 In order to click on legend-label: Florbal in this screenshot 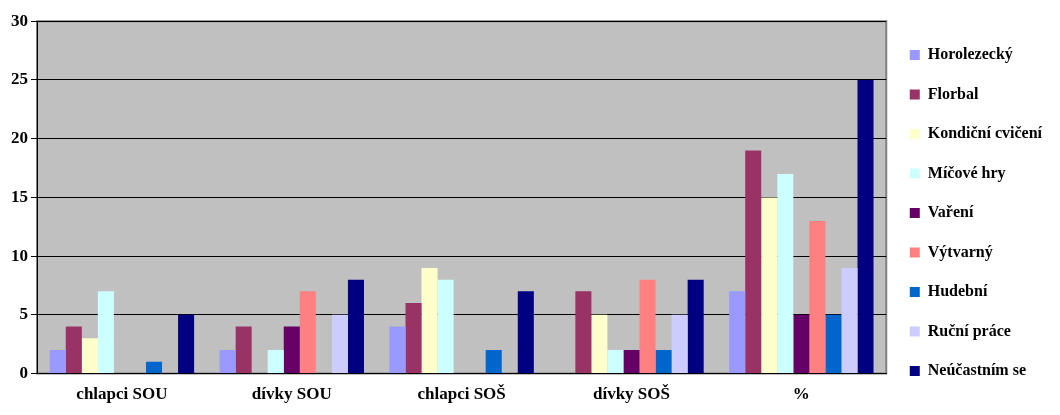, I will do `click(953, 93)`.